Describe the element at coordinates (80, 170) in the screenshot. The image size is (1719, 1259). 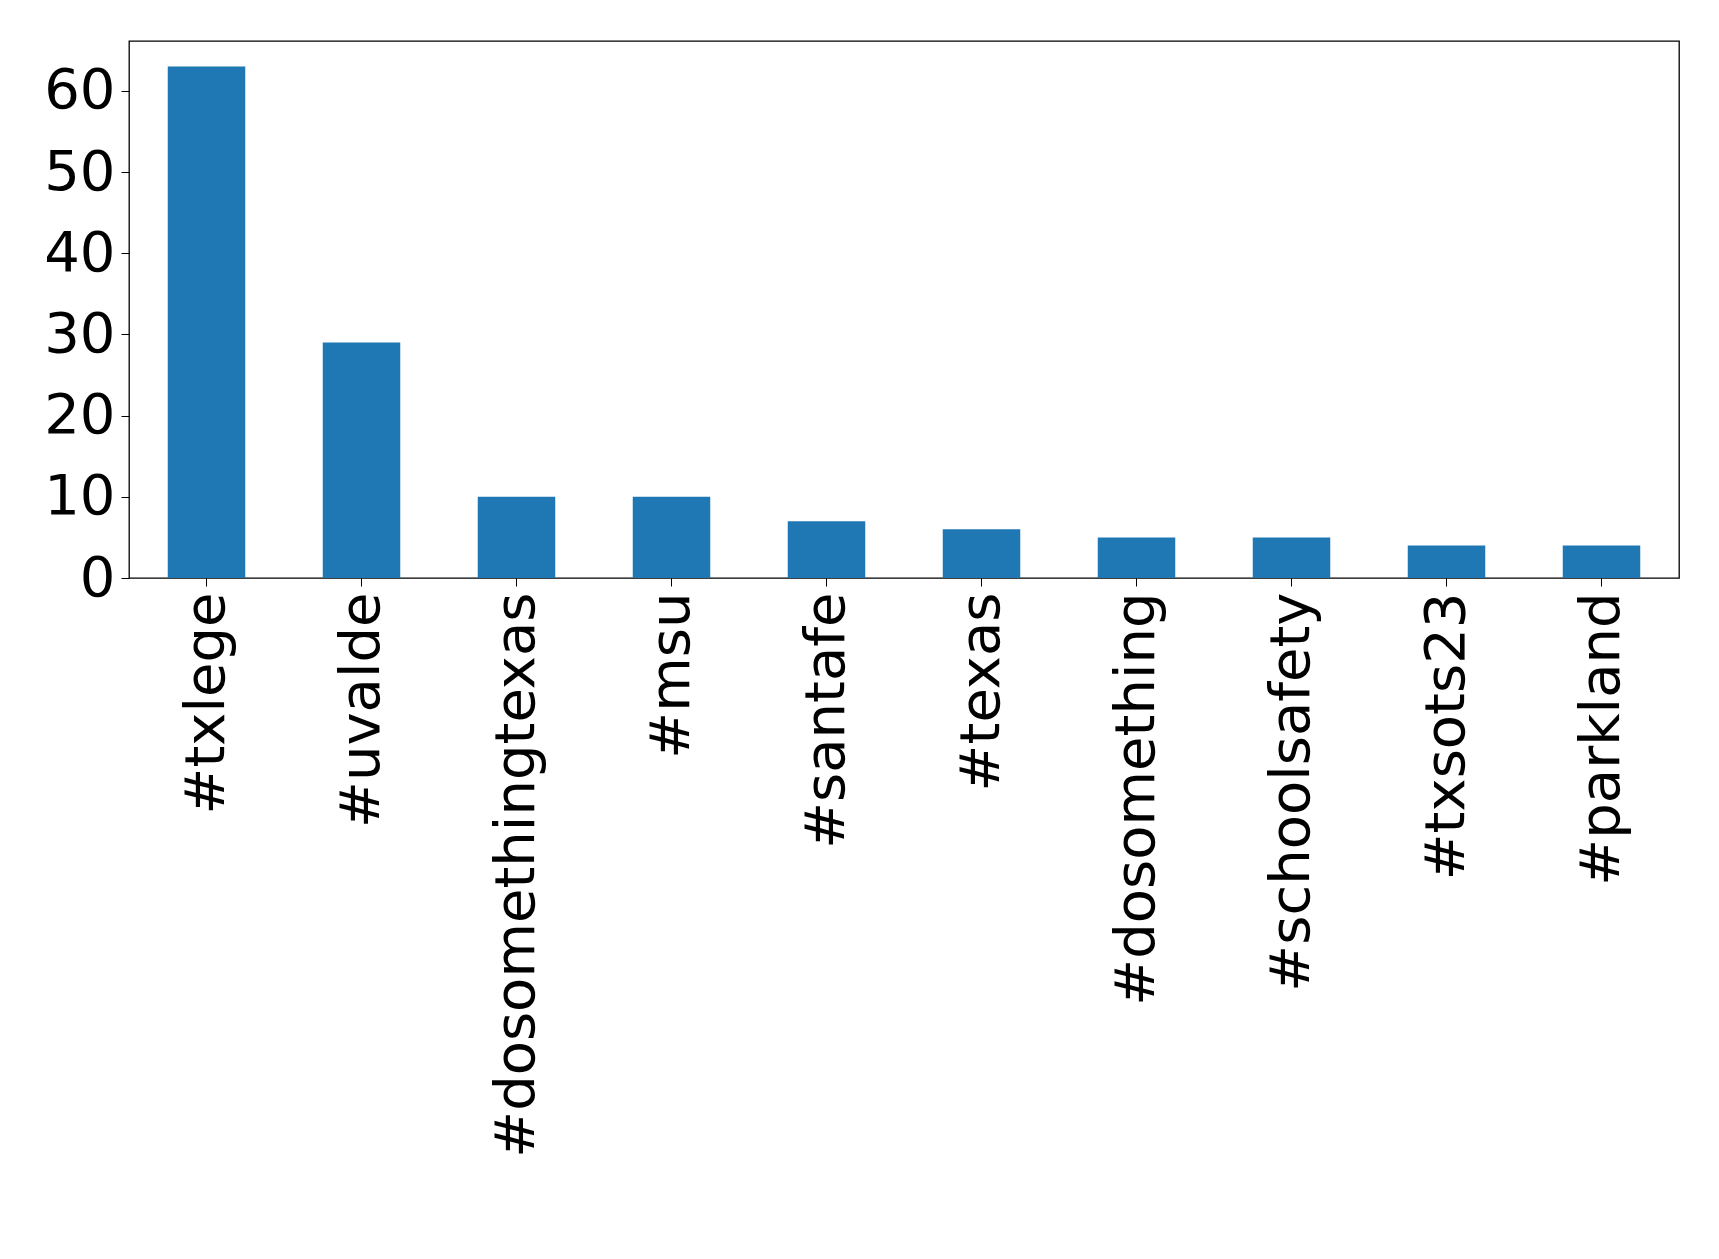
I see `y-tick-label: 50` at that location.